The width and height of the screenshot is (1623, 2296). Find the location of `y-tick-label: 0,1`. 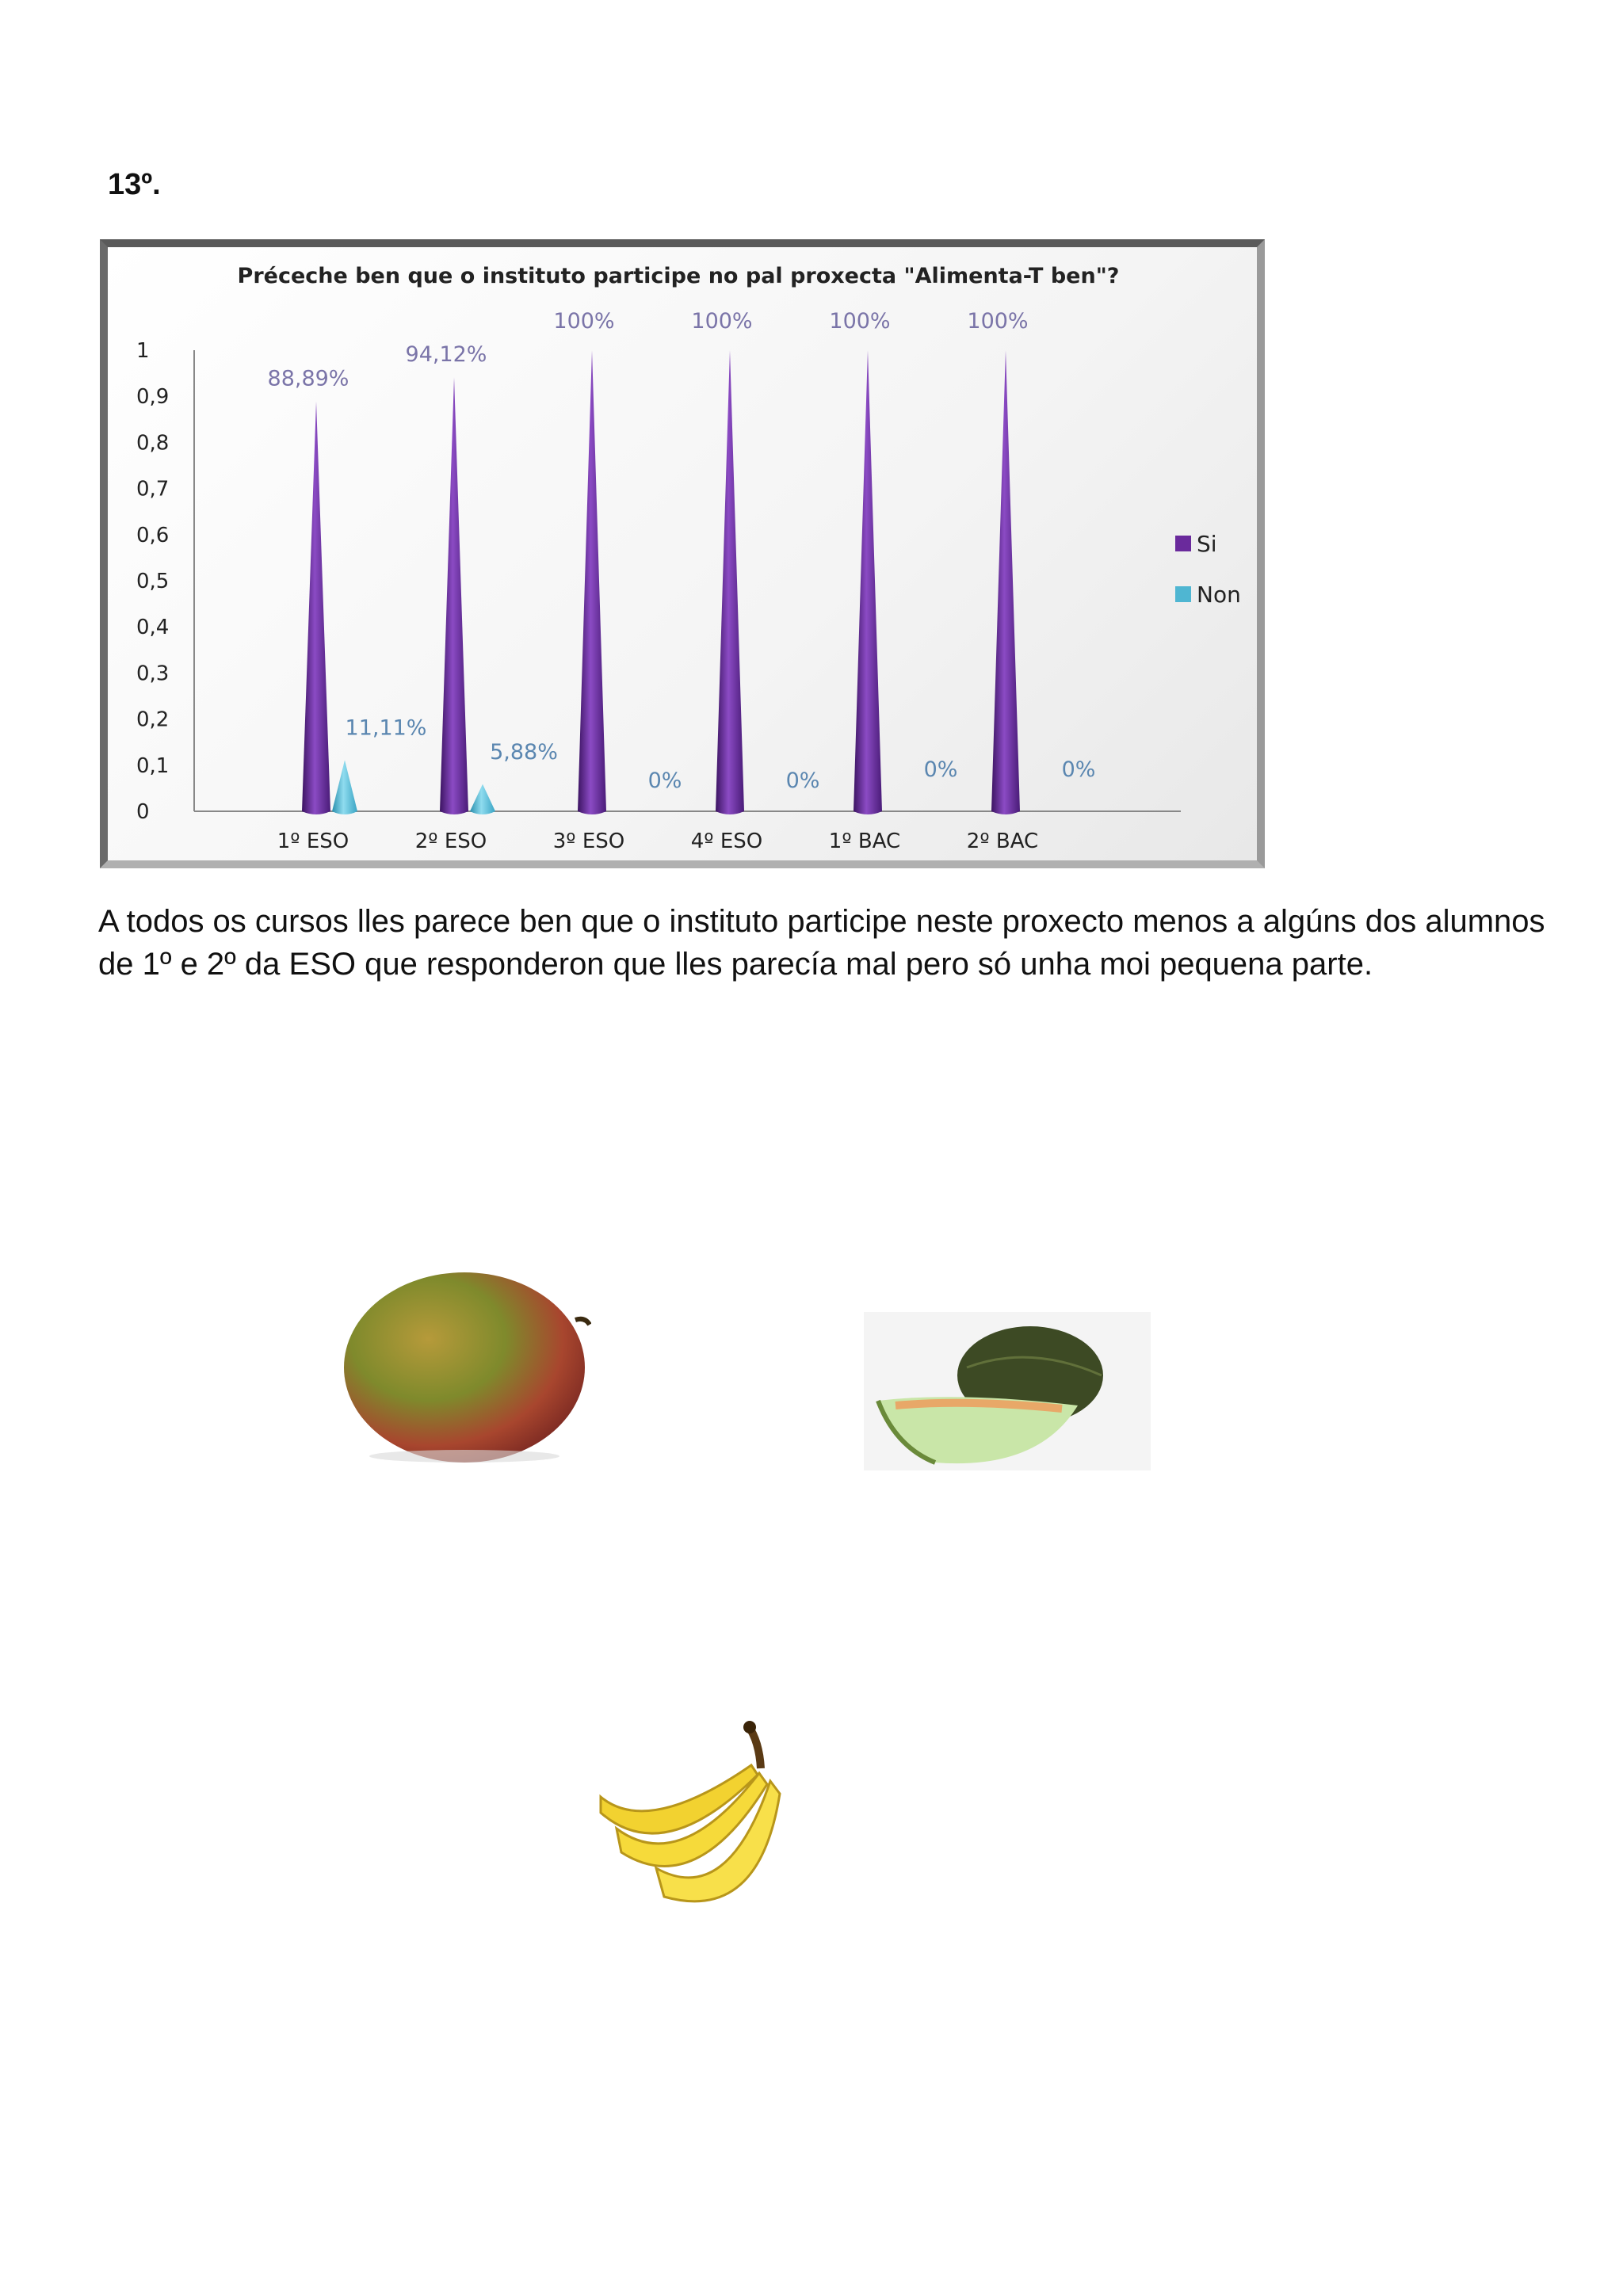

y-tick-label: 0,1 is located at coordinates (152, 766).